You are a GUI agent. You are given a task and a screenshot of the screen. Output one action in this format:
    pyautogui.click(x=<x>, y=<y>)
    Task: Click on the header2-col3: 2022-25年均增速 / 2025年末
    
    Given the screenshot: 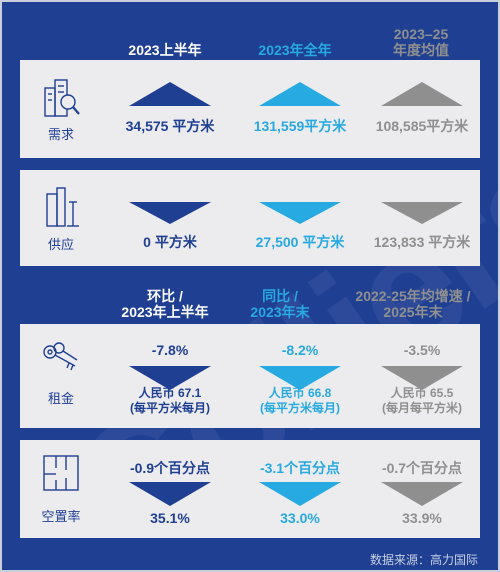 What is the action you would take?
    pyautogui.click(x=413, y=304)
    